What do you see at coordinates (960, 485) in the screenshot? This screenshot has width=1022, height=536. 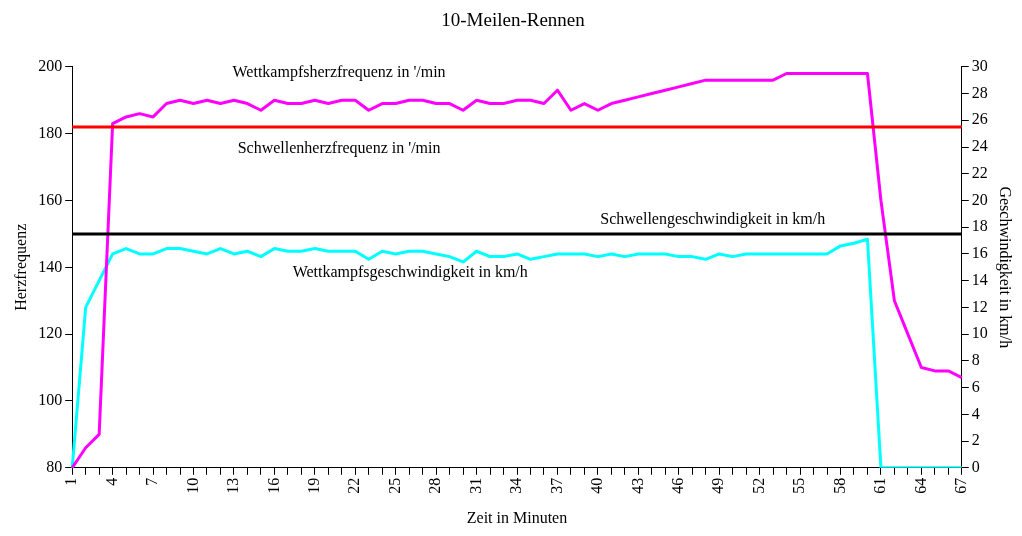 I see `x-tick-label: 67` at bounding box center [960, 485].